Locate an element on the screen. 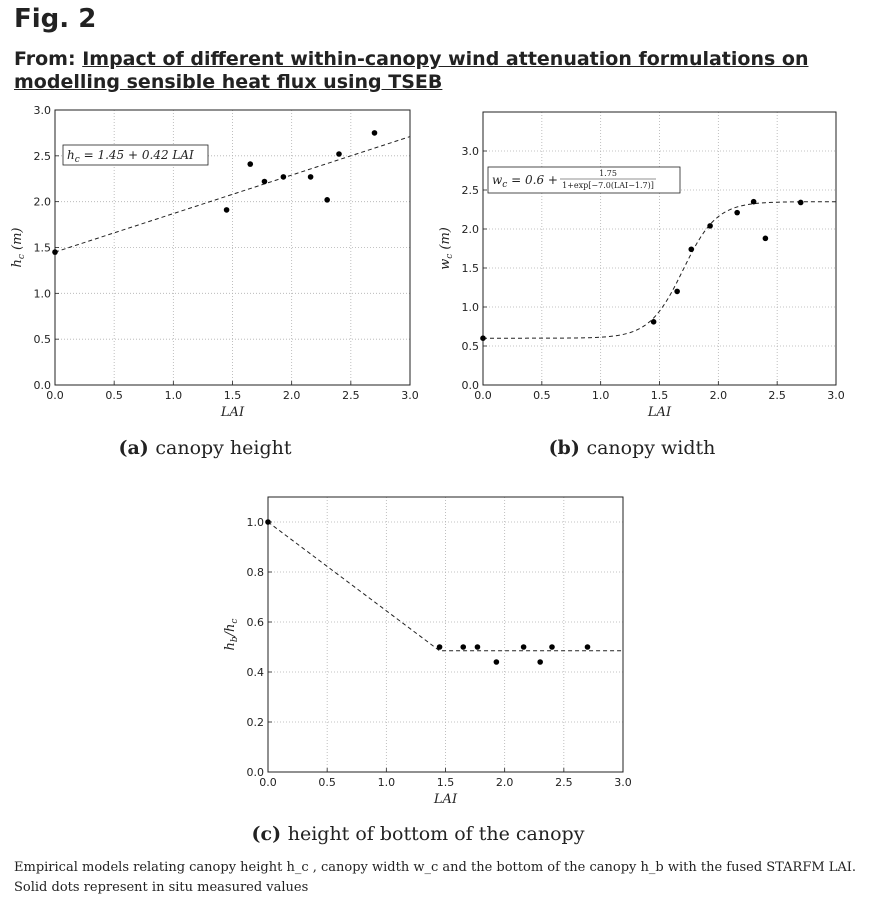 Image resolution: width=888 pixels, height=900 pixels. figure-label: Fig. 2 is located at coordinates (55, 19).